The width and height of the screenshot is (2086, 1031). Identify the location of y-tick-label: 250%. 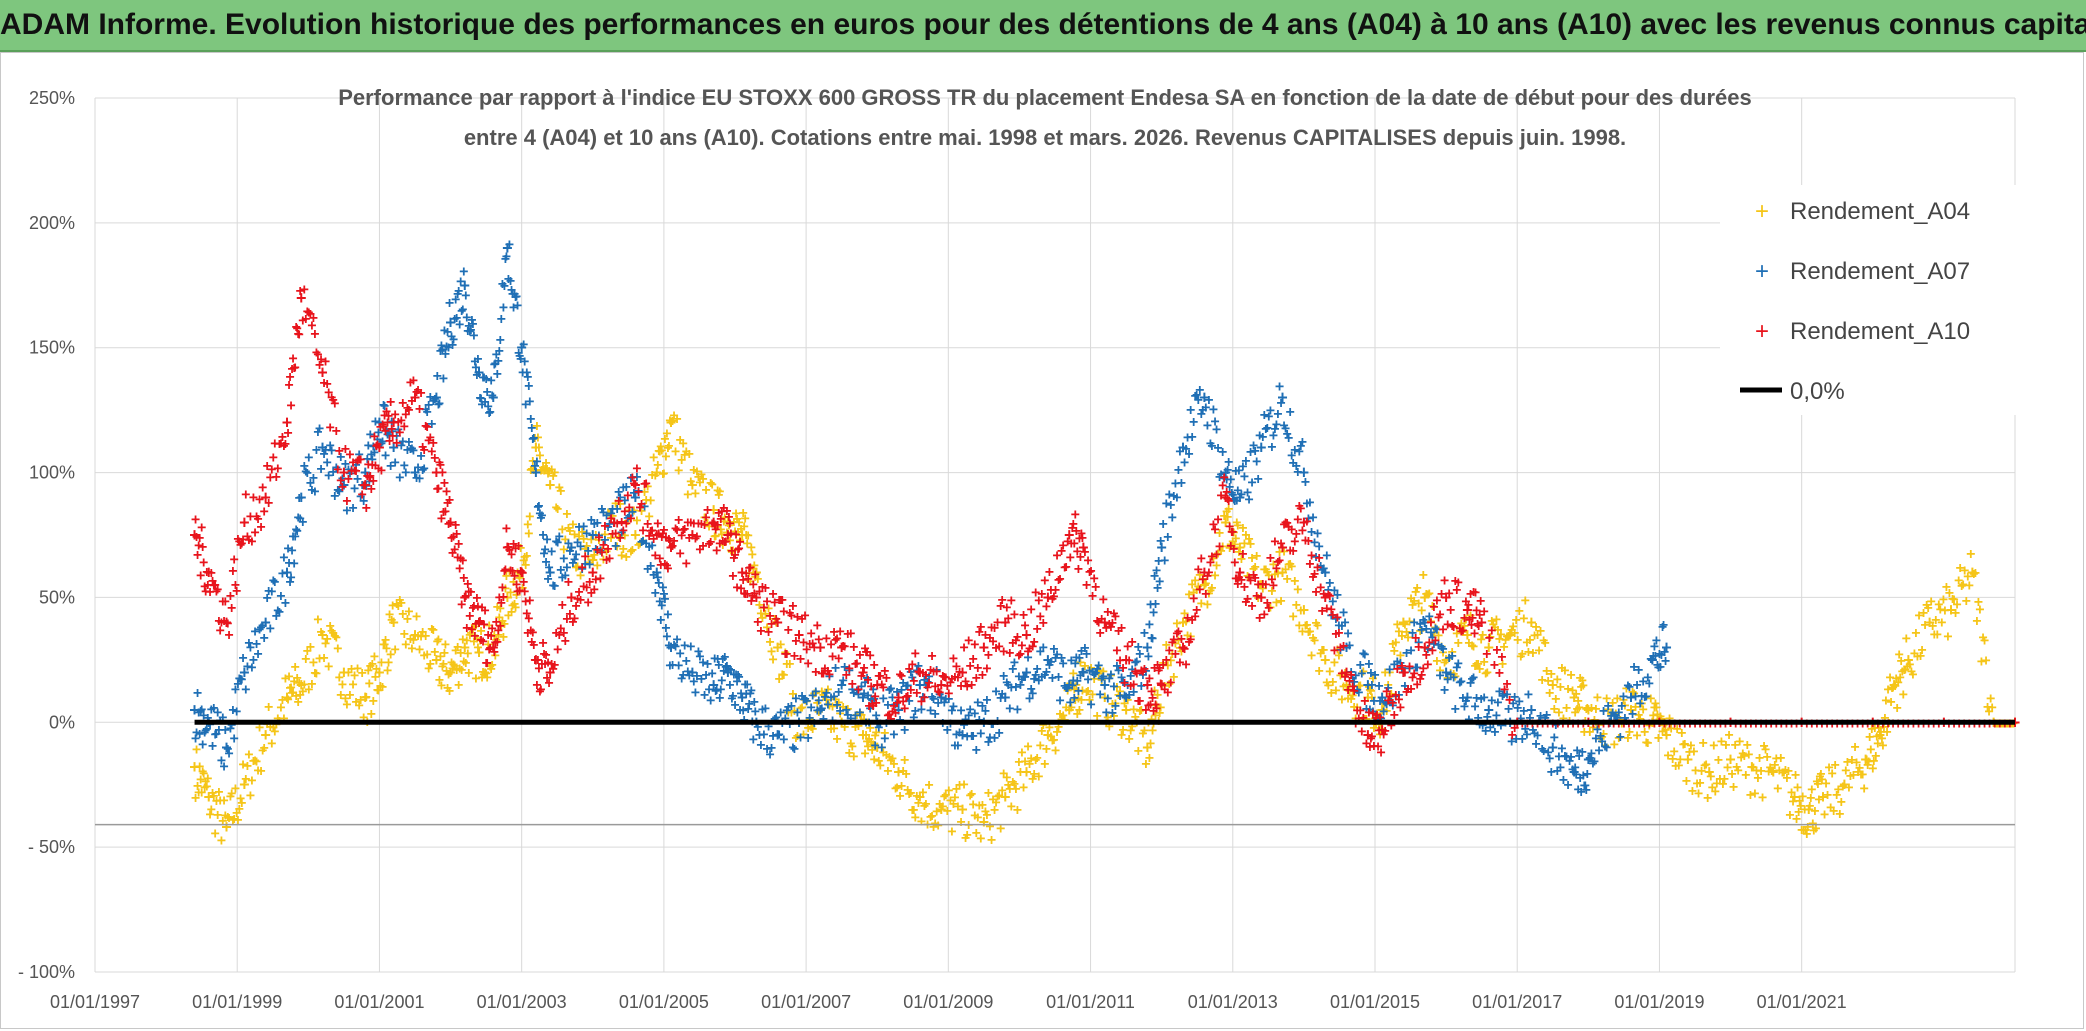
(52, 98).